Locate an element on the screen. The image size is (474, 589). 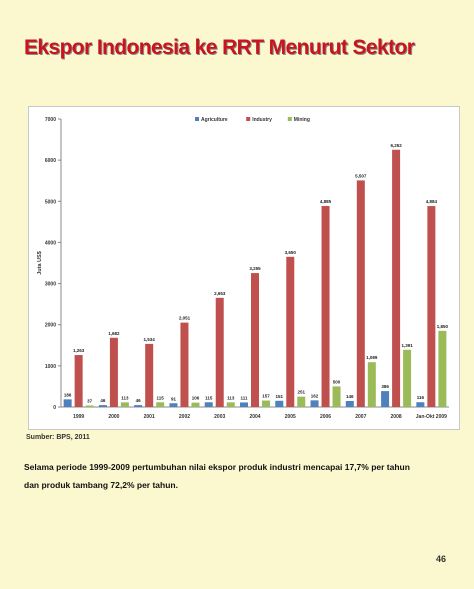
bar-label-agriculture: 115 is located at coordinates (209, 397).